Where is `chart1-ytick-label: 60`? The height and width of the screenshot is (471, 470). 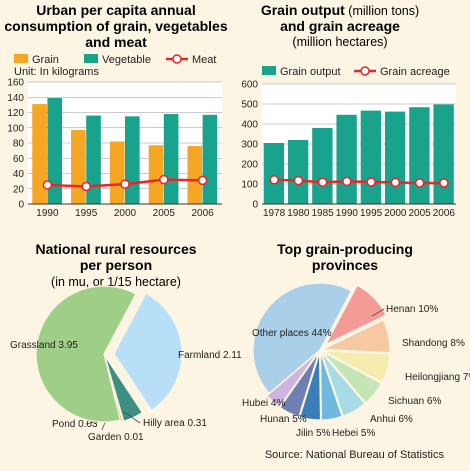 chart1-ytick-label: 60 is located at coordinates (19, 159).